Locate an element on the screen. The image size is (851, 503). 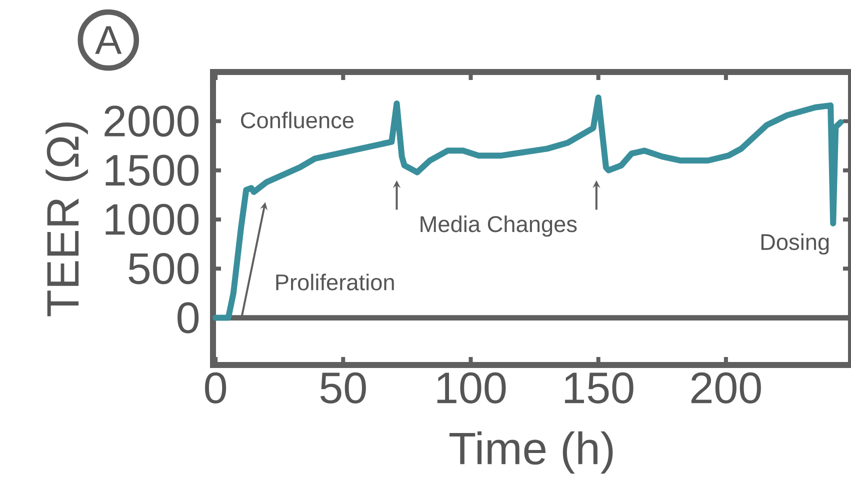
text: A is located at coordinates (108, 40).